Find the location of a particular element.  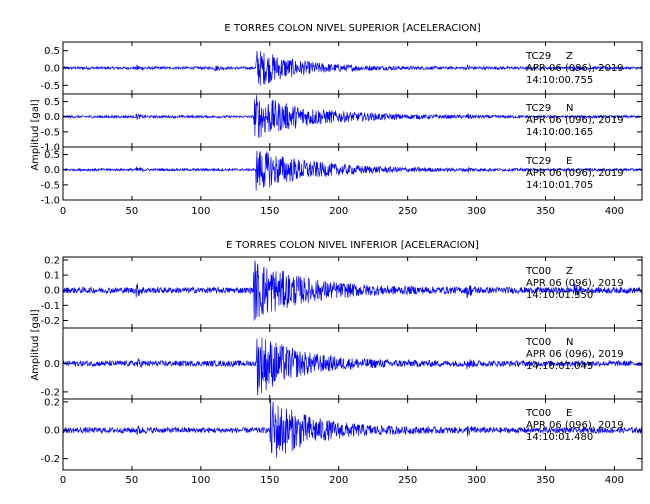

time-label: 14:10:01.705 is located at coordinates (559, 185).